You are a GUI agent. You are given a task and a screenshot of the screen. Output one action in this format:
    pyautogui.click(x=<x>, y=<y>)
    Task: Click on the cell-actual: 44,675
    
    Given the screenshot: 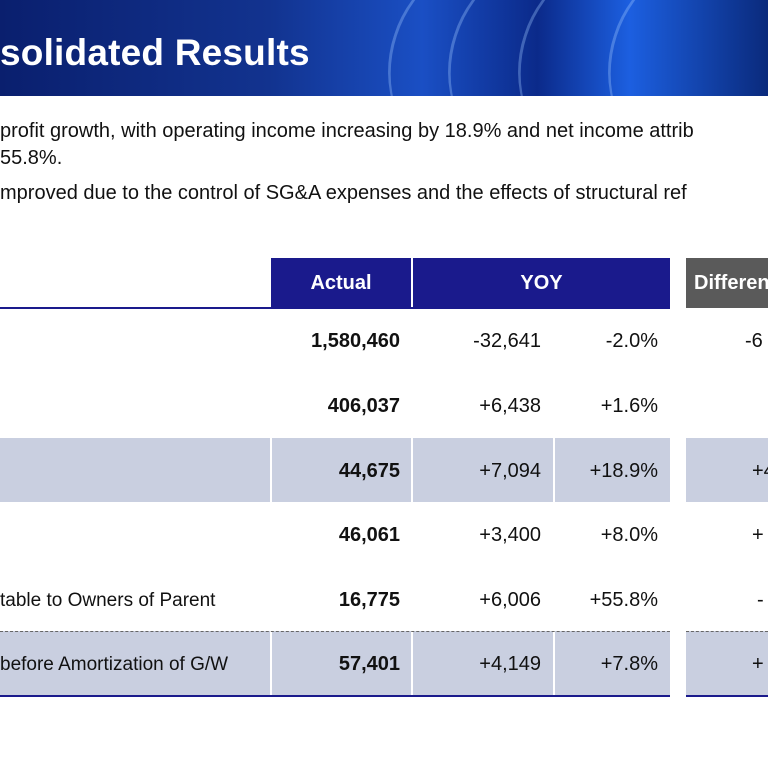 What is the action you would take?
    pyautogui.click(x=369, y=471)
    